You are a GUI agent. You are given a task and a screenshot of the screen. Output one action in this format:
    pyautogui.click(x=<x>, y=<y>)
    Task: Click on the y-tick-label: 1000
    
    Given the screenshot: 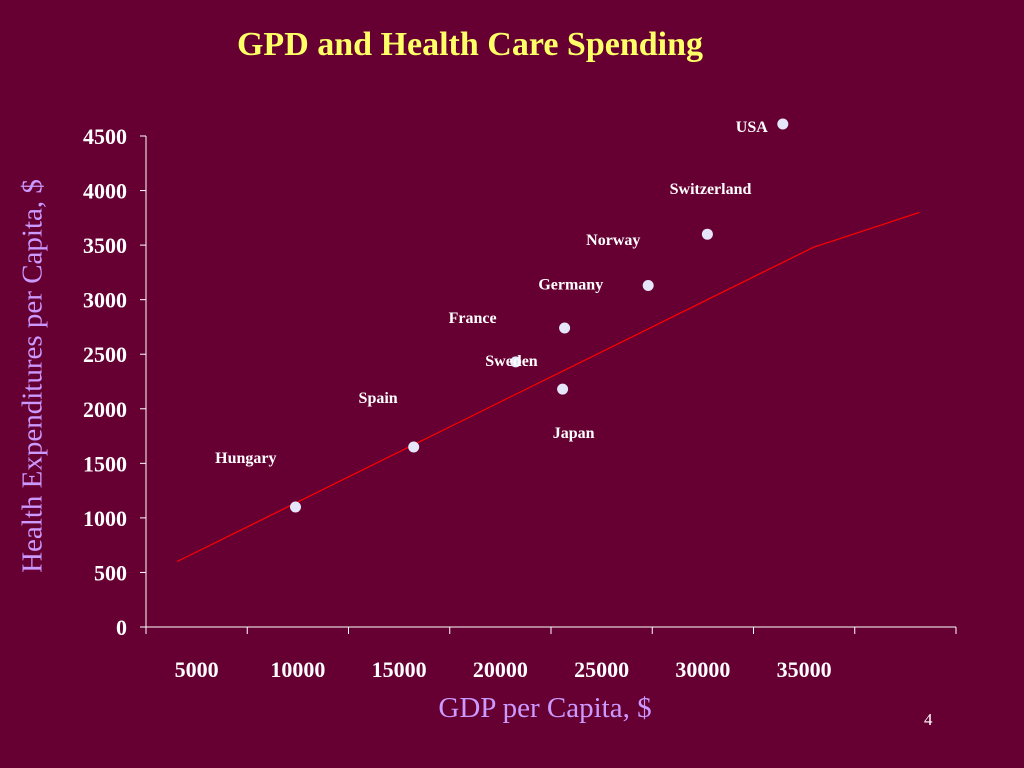 What is the action you would take?
    pyautogui.click(x=105, y=518)
    